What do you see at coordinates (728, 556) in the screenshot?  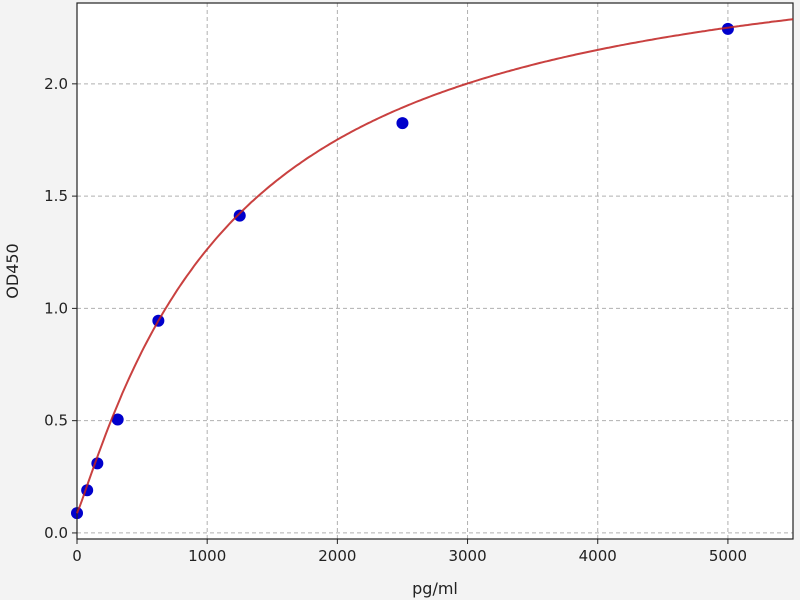 I see `x-tick-label: 5000` at bounding box center [728, 556].